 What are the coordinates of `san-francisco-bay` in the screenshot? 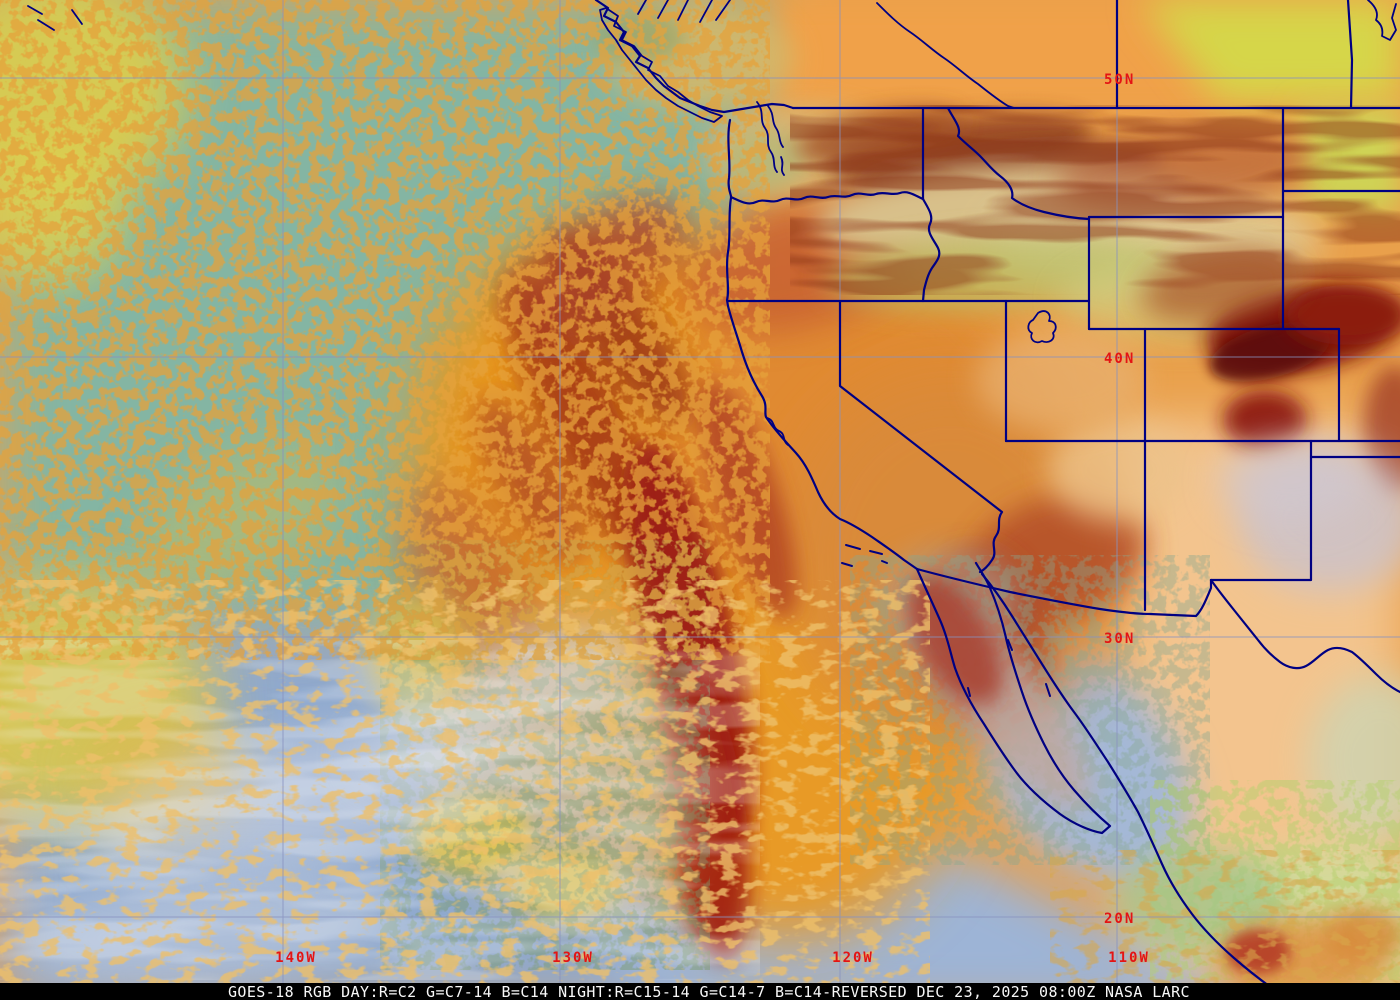 It's located at (777, 431).